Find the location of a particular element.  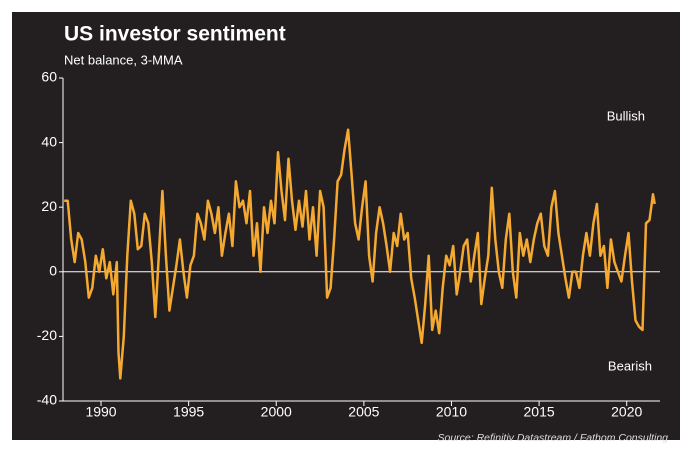

chart-title: US investor sentiment is located at coordinates (175, 34).